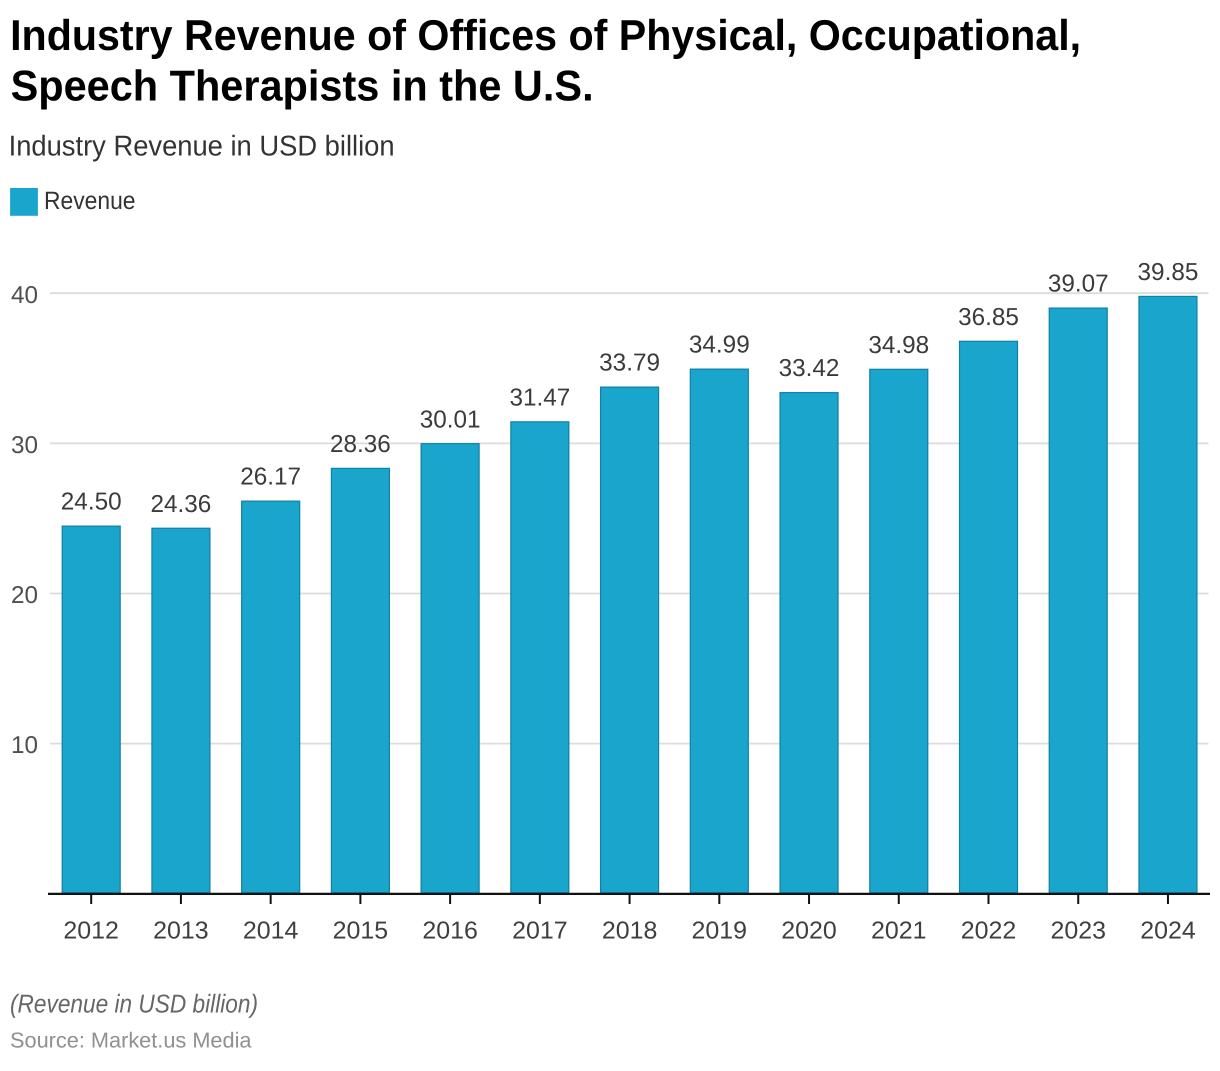 This screenshot has width=1220, height=1071. What do you see at coordinates (630, 930) in the screenshot?
I see `svg-text: 2018` at bounding box center [630, 930].